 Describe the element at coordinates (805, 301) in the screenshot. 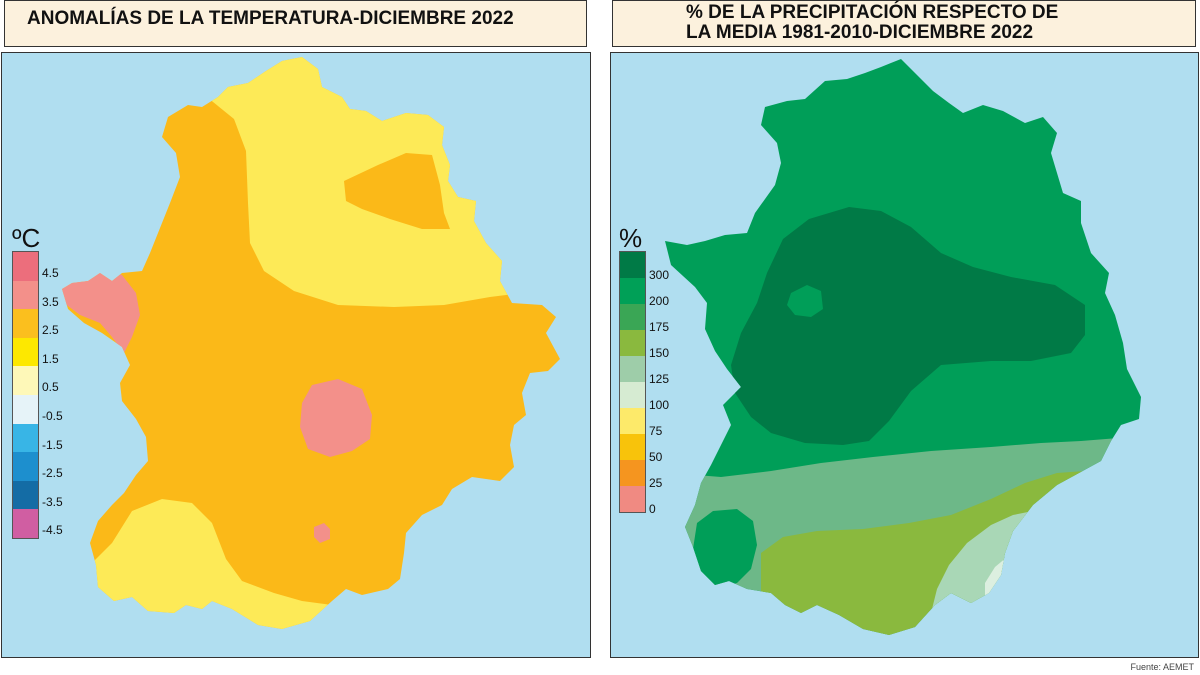

I see `zone-wet-spot` at that location.